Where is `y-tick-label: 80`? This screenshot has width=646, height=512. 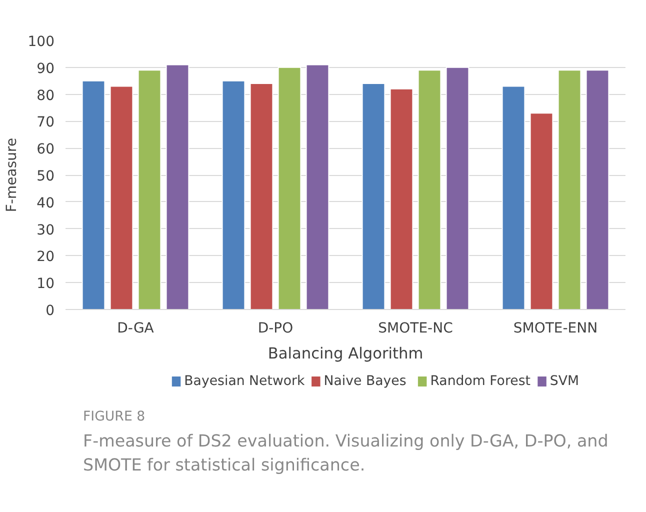
y-tick-label: 80 is located at coordinates (45, 96).